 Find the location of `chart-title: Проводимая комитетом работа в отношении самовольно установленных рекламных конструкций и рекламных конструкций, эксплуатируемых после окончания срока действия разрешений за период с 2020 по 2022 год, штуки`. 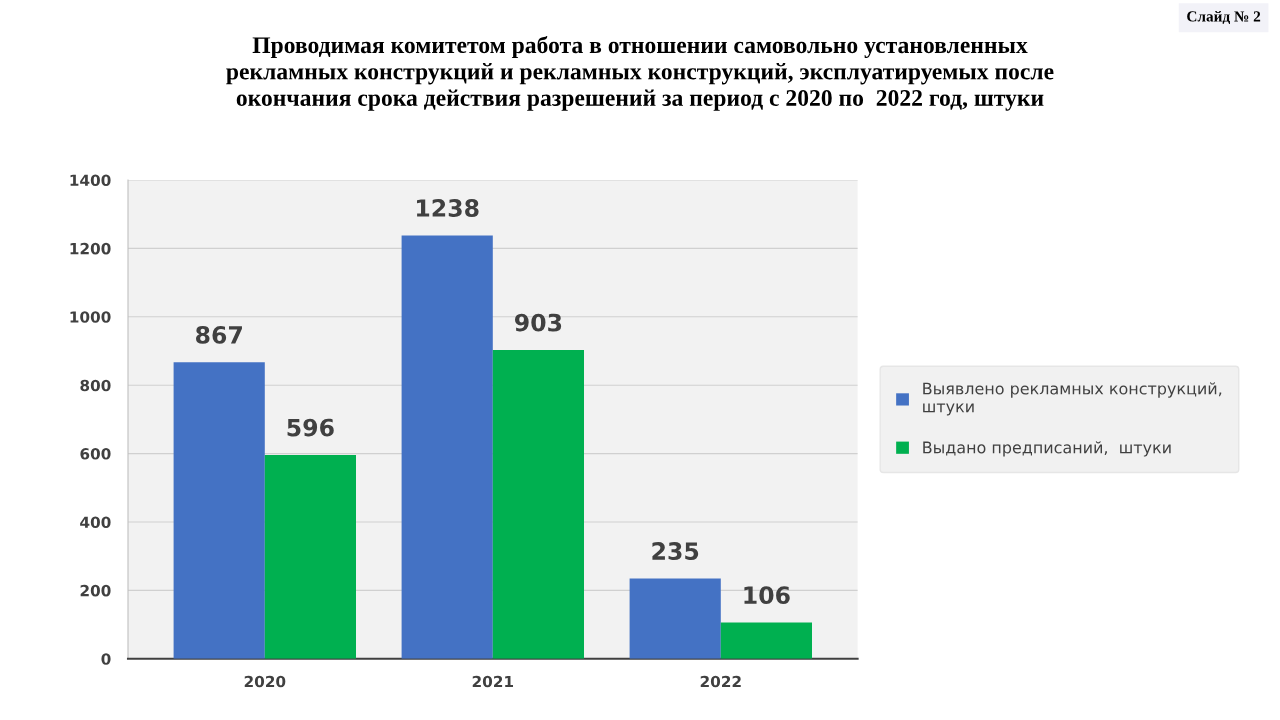

chart-title: Проводимая комитетом работа в отношении самовольно установленных рекламных конструкций и рекламных конструкций, эксплуатируемых после окончания срока действия разрешений за период с 2020 по 2022 год, штуки is located at coordinates (640, 73).